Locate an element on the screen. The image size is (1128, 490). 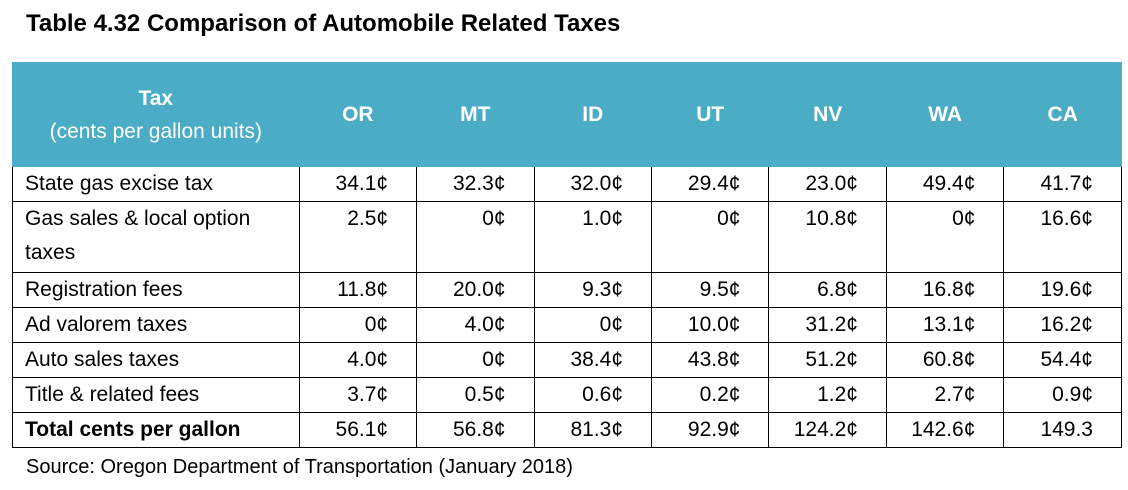
column-header-or: OR is located at coordinates (358, 114).